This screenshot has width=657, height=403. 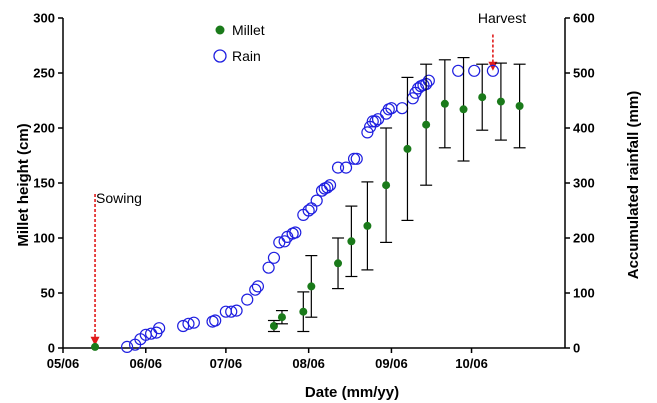 What do you see at coordinates (584, 128) in the screenshot?
I see `right-tick-label: 400` at bounding box center [584, 128].